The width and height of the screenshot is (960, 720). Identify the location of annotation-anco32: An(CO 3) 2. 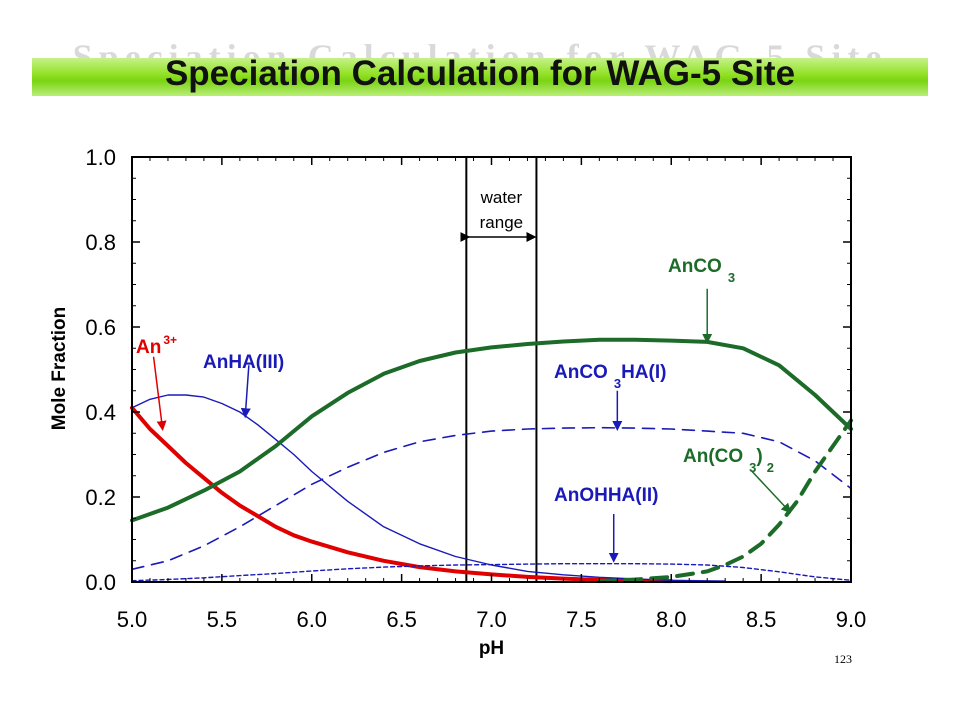
(728, 460).